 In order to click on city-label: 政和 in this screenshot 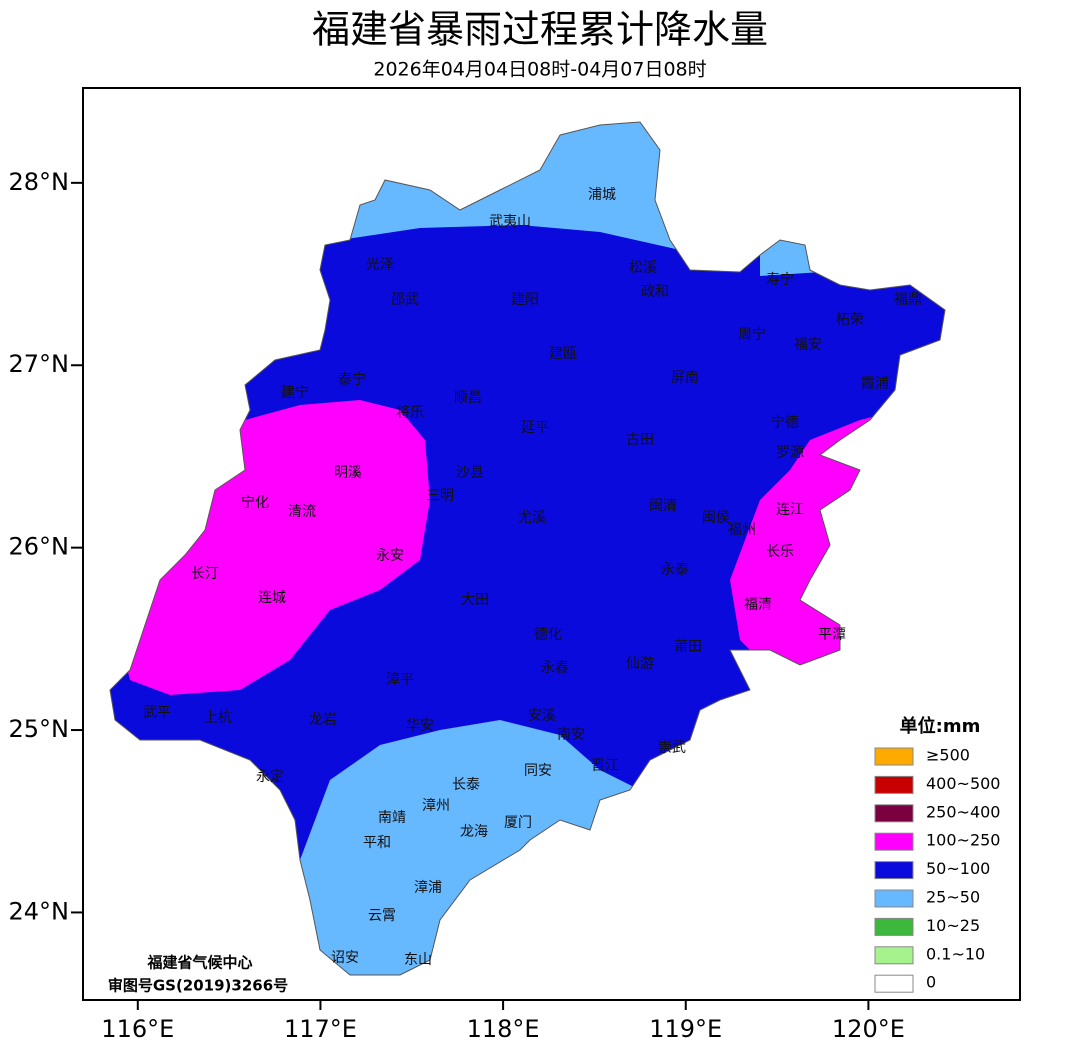, I will do `click(655, 292)`.